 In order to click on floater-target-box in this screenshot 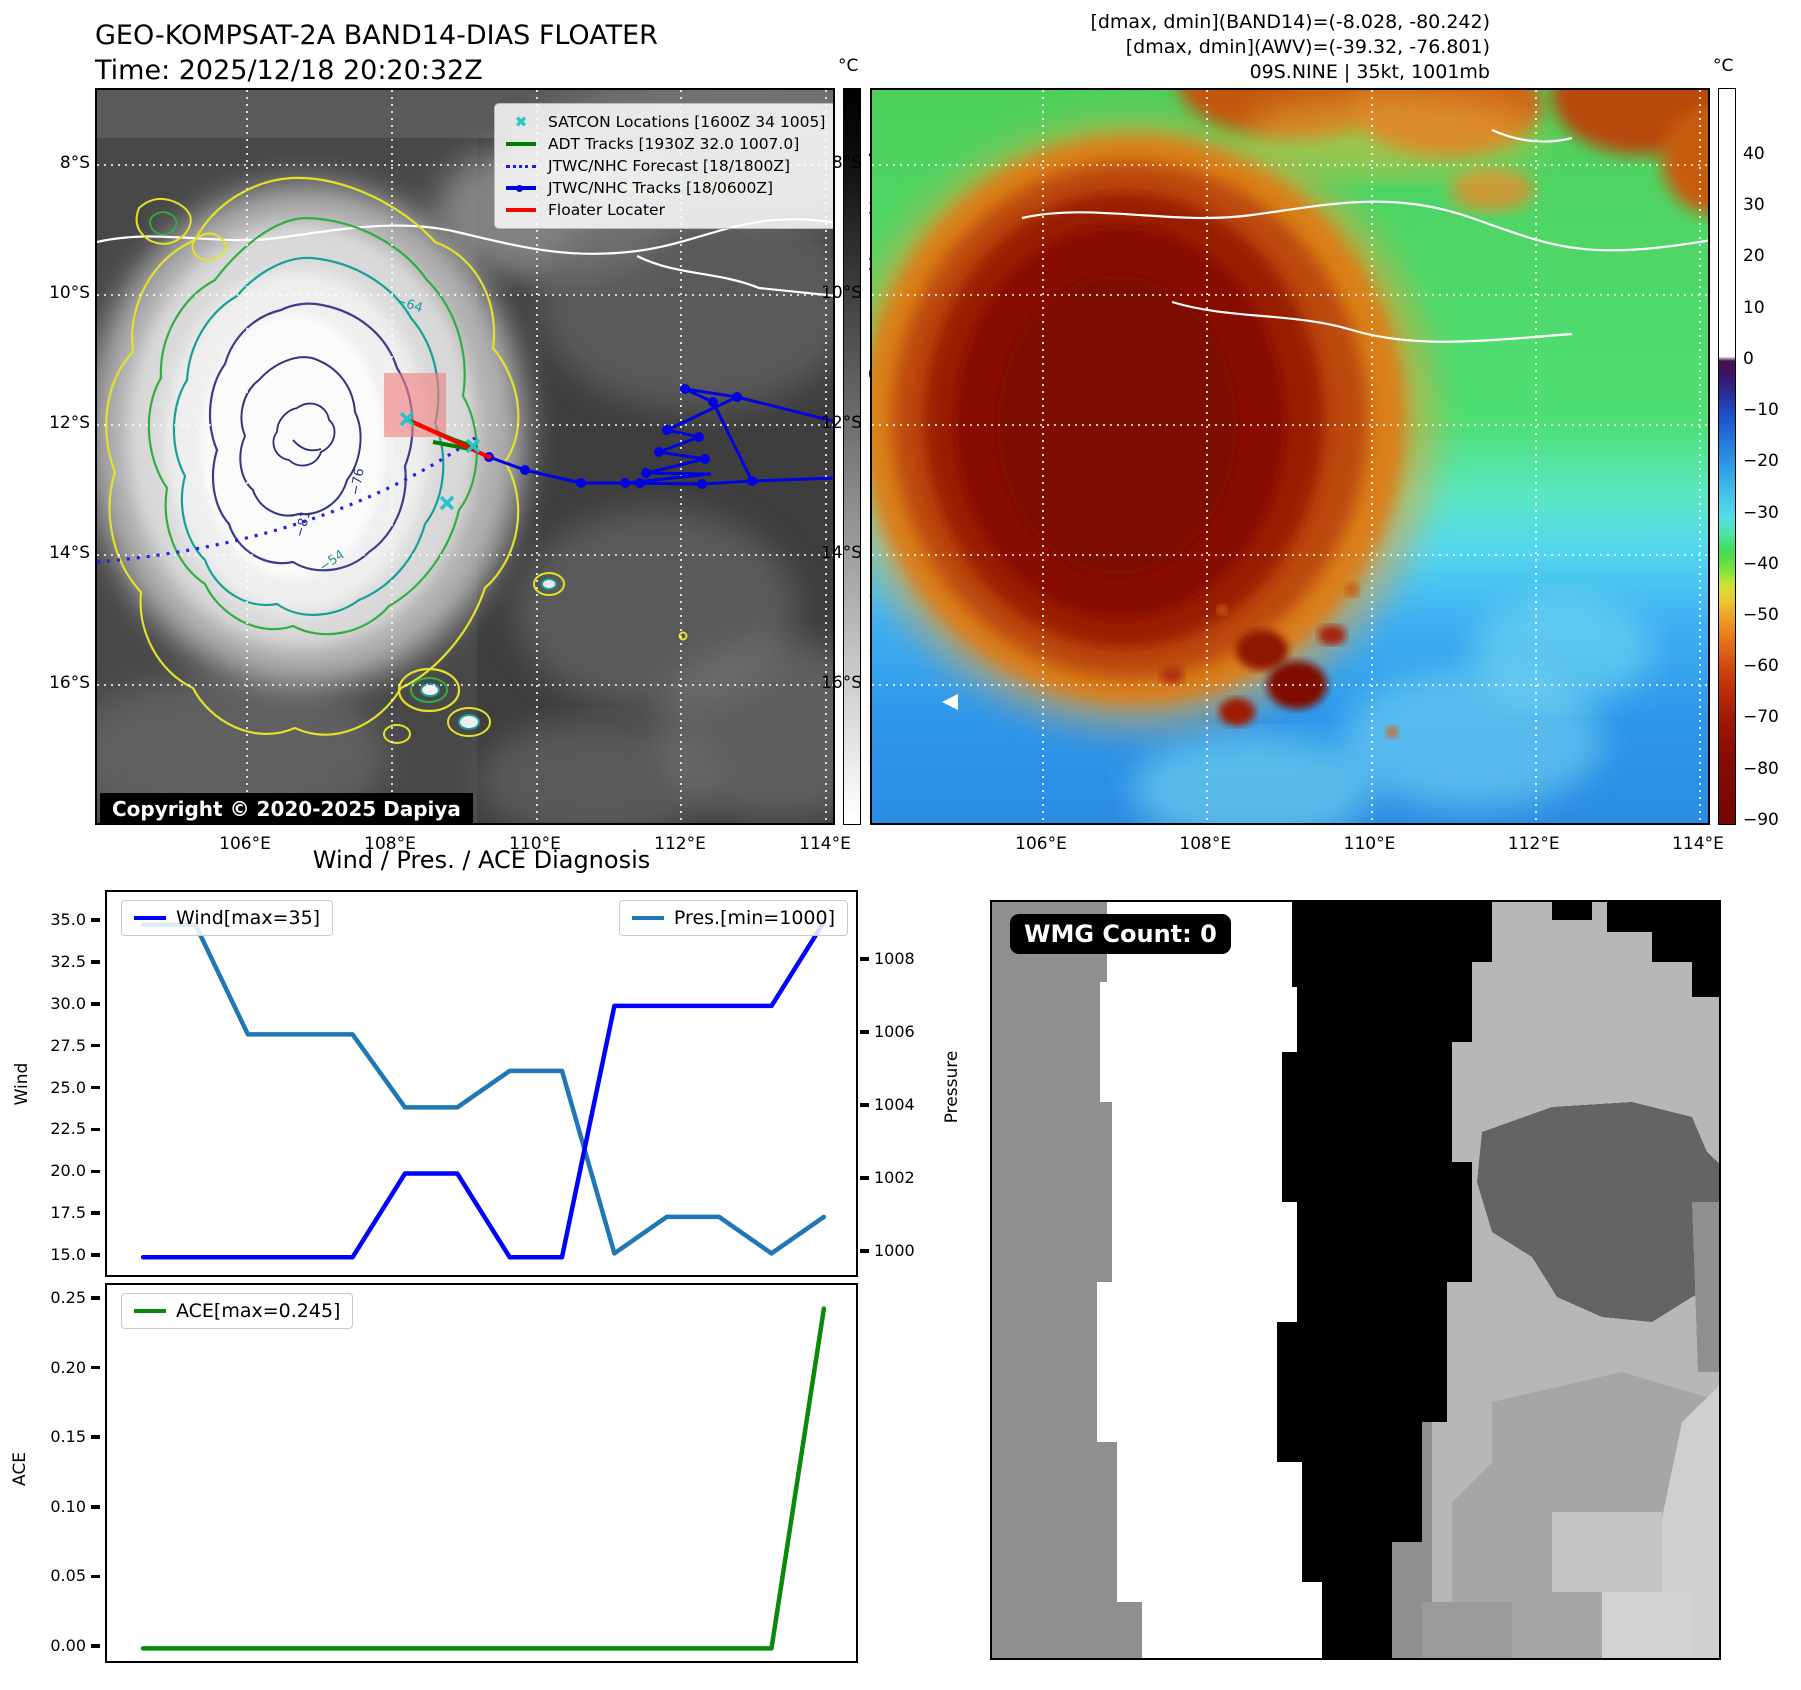, I will do `click(415, 405)`.